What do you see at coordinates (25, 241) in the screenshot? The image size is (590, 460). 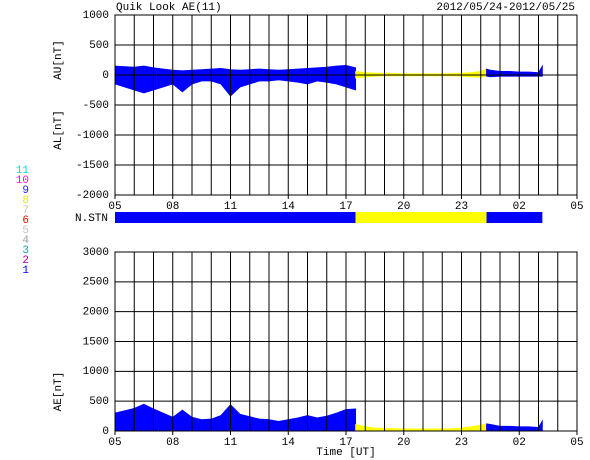 I see `station-legend-label: 4` at bounding box center [25, 241].